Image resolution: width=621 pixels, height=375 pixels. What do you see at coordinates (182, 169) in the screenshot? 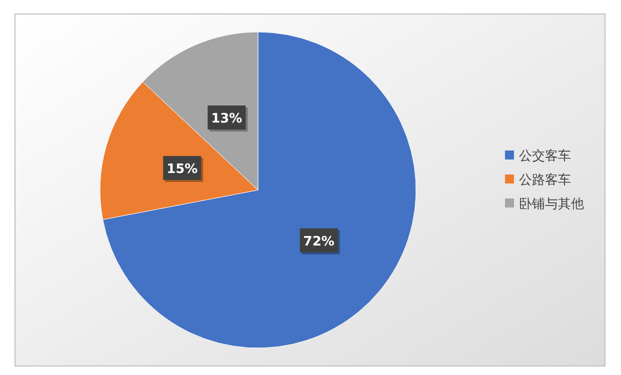
I see `data-label: 15%` at bounding box center [182, 169].